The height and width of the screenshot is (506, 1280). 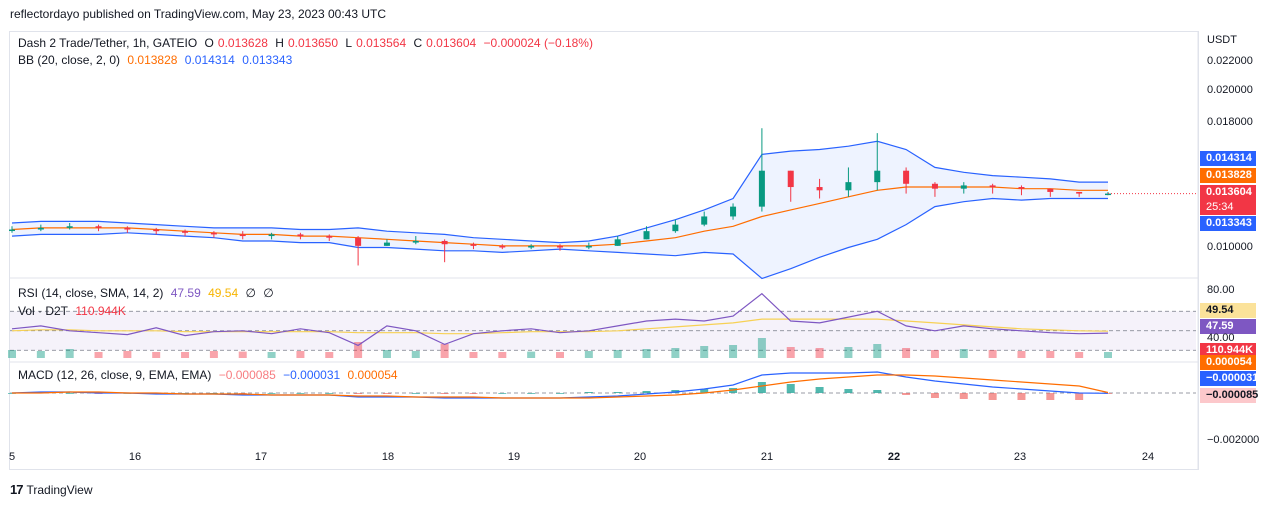 I want to click on rsi-tick-80: 80.00, so click(x=1221, y=290).